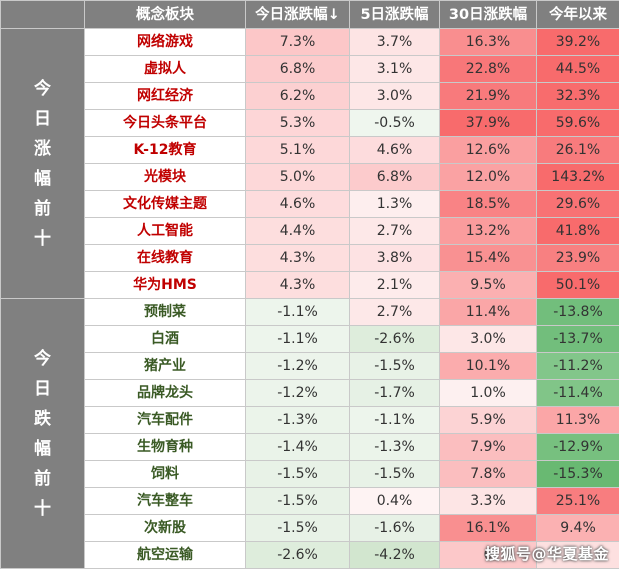  What do you see at coordinates (395, 258) in the screenshot?
I see `five-day-change-cell: 3.8%` at bounding box center [395, 258].